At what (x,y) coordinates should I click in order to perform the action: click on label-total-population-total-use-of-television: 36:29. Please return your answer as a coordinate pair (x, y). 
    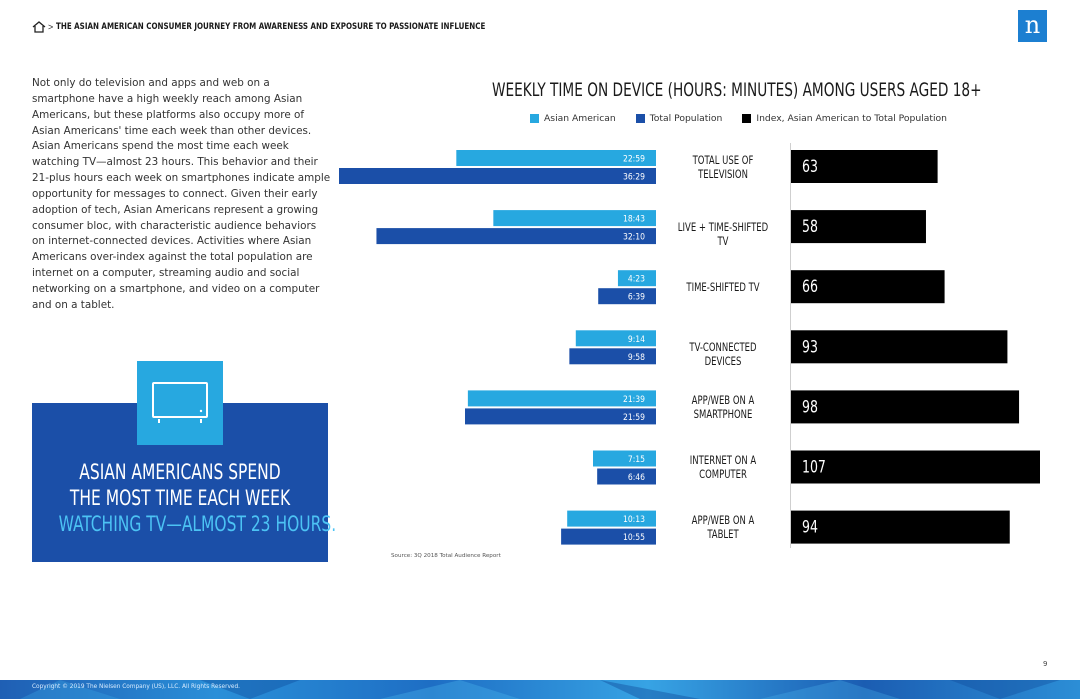
    Looking at the image, I should click on (634, 178).